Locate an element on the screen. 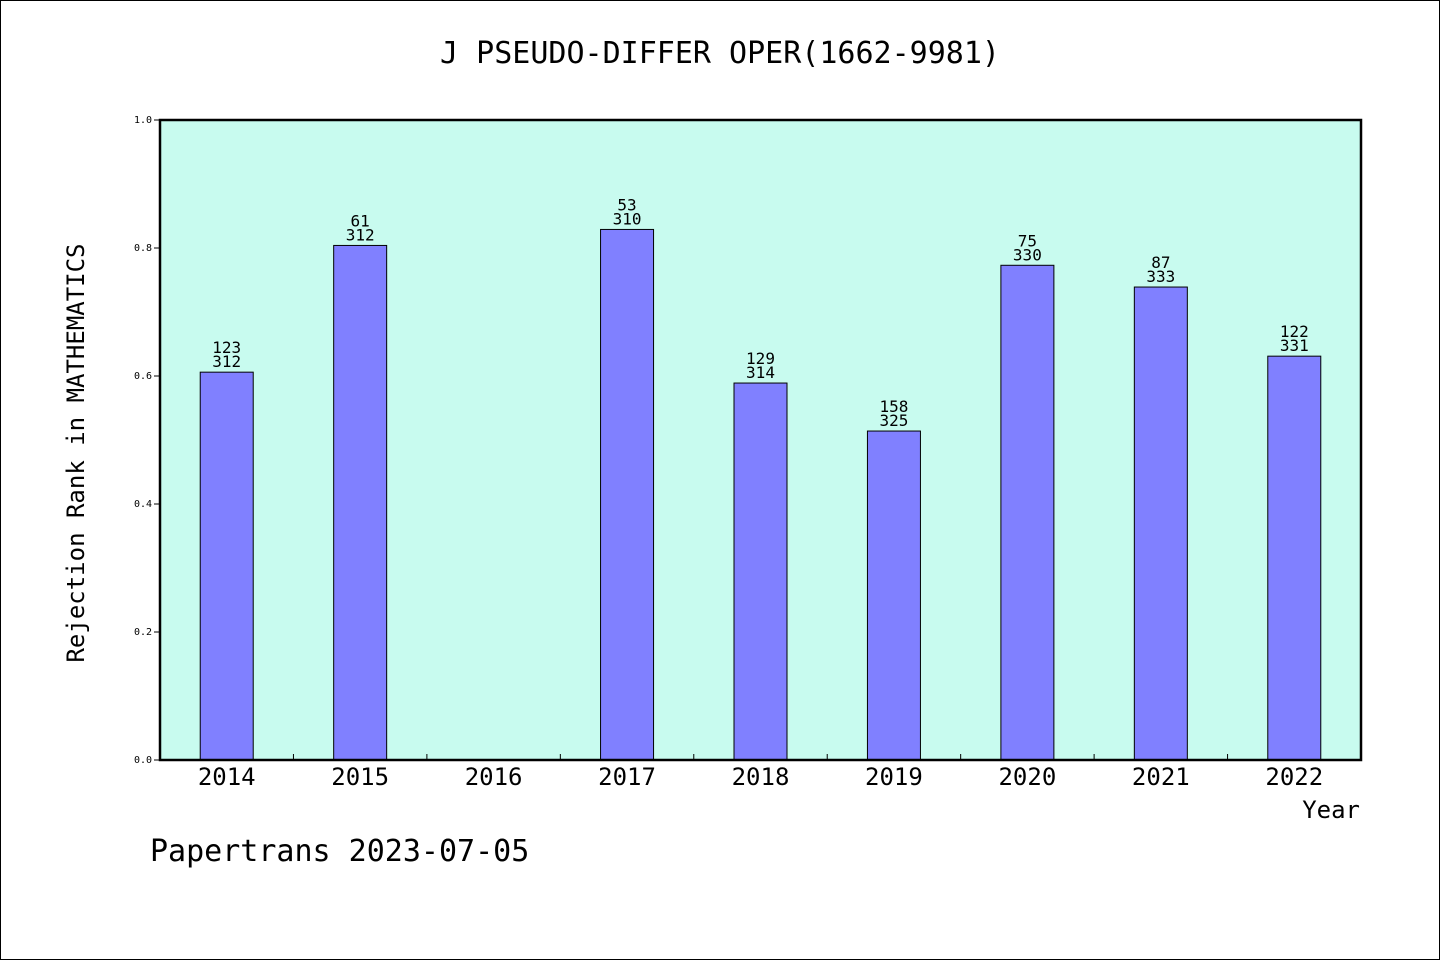 The width and height of the screenshot is (1440, 960). y-tick-label-0.8: 0.8 is located at coordinates (143, 248).